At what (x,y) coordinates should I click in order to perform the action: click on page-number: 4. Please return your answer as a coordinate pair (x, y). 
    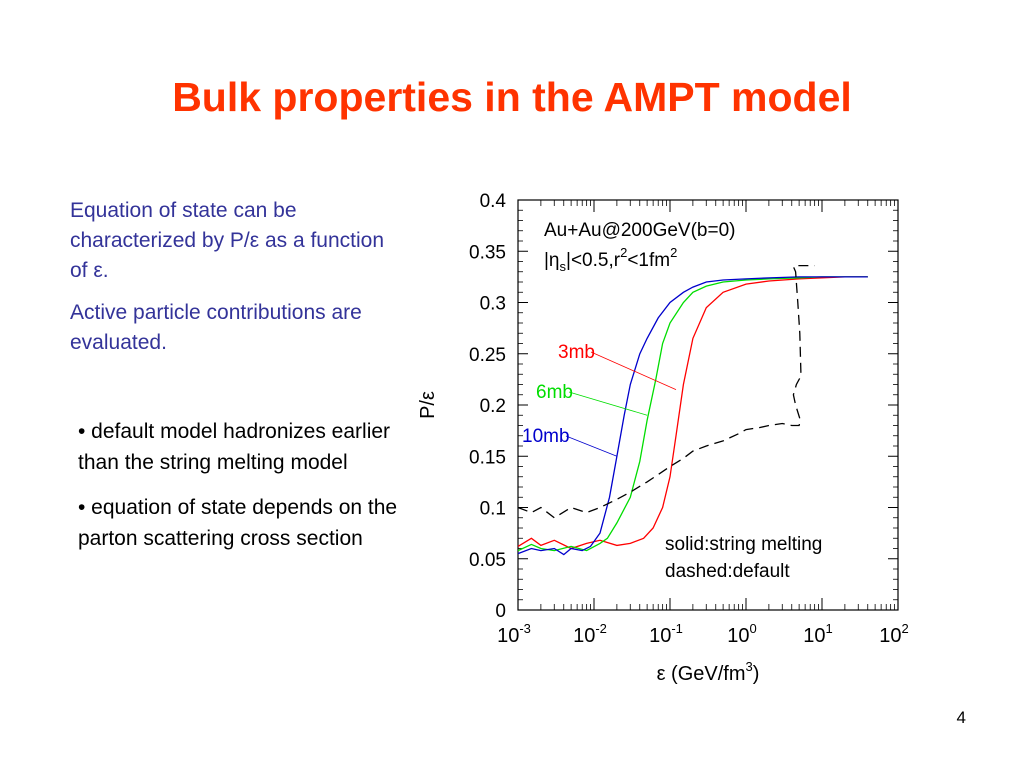
    Looking at the image, I should click on (961, 717).